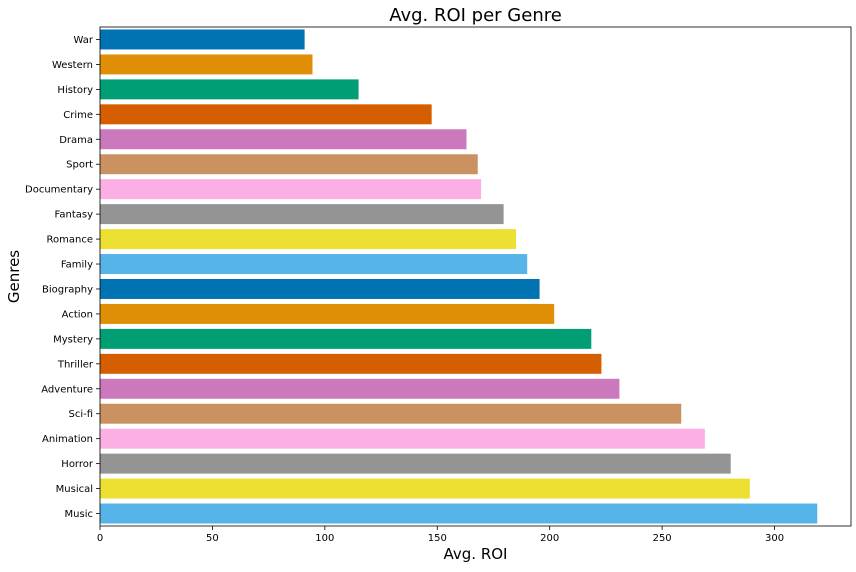 The image size is (856, 572). What do you see at coordinates (360, 388) in the screenshot?
I see `bar-adventure` at bounding box center [360, 388].